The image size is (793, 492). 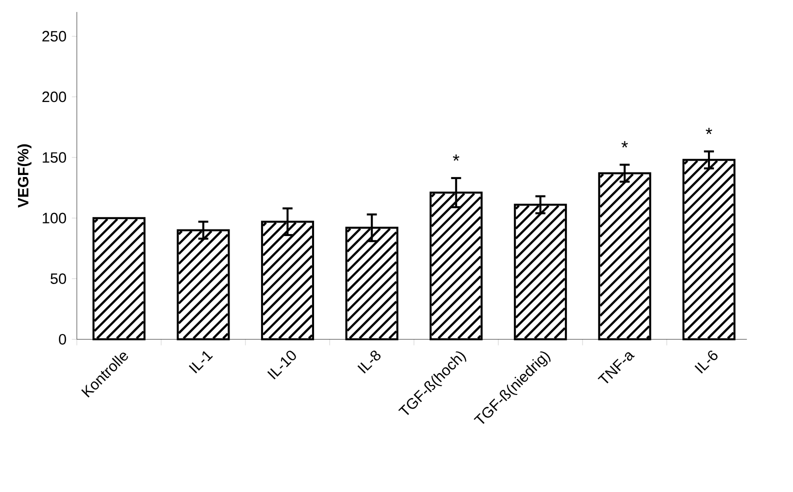 I want to click on y-tick-label: 100, so click(x=54, y=218).